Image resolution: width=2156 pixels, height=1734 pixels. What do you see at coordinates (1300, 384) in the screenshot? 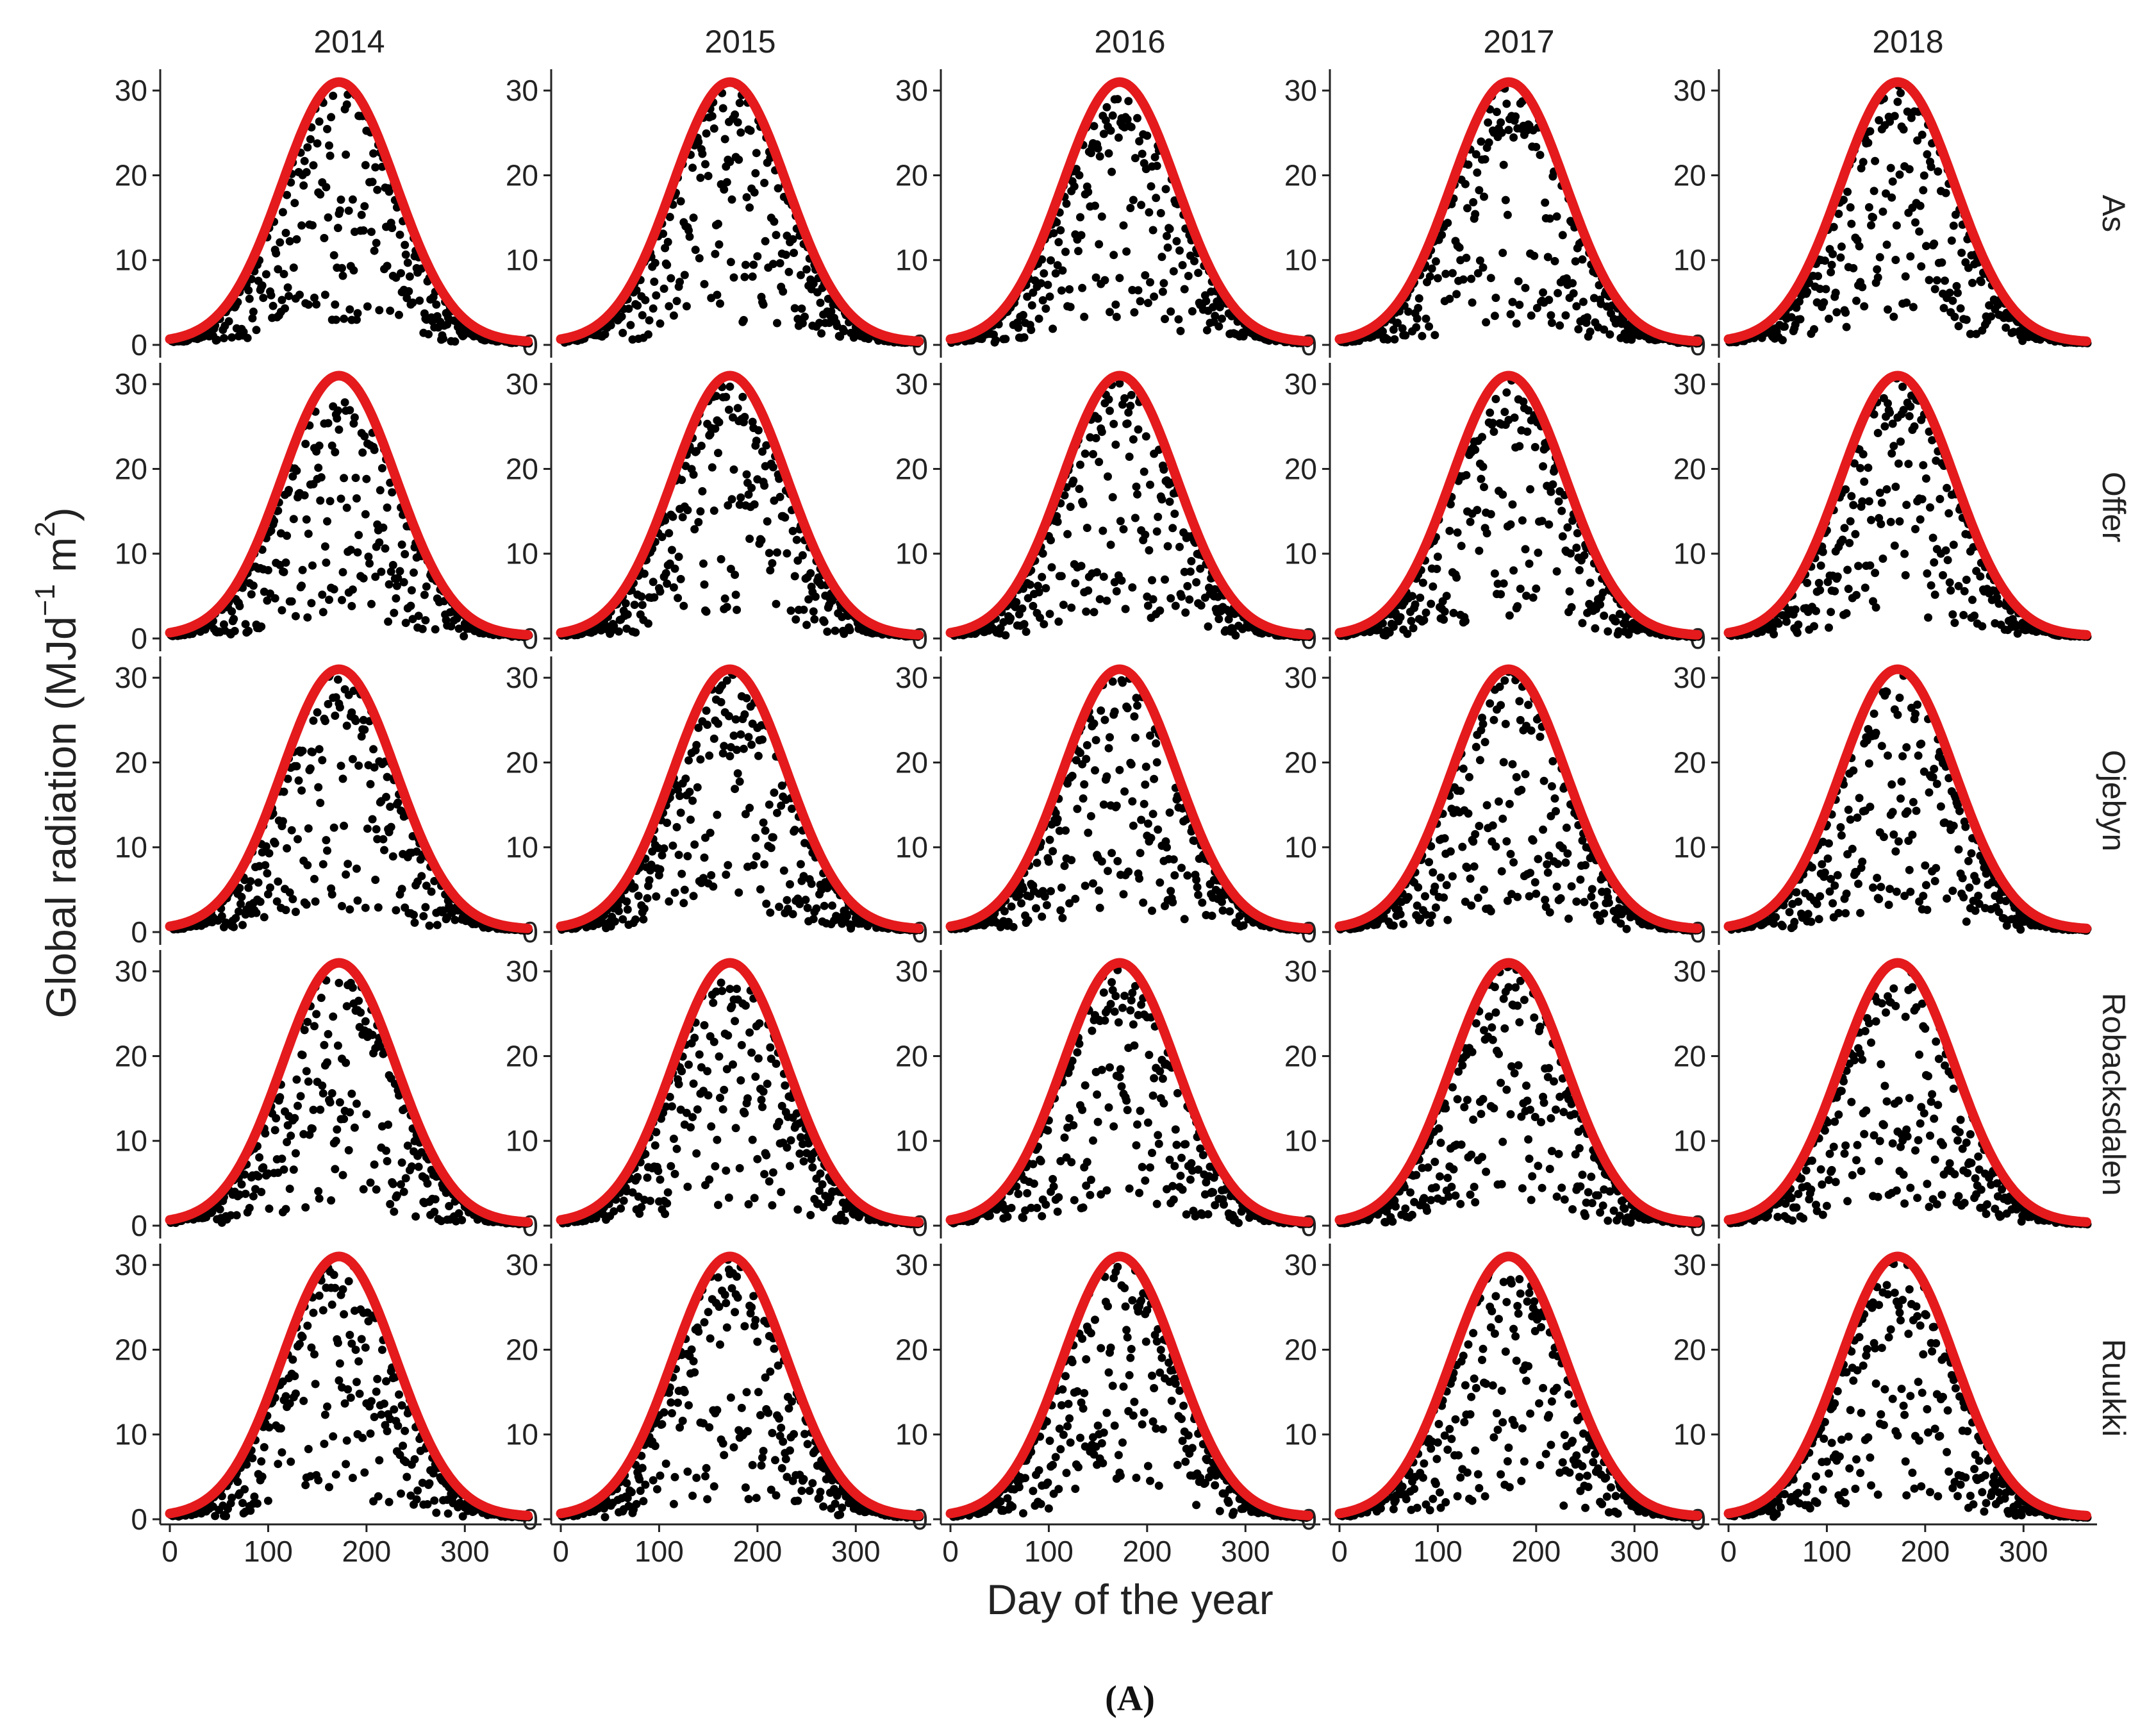
I see `y-tick-label: 30` at bounding box center [1300, 384].